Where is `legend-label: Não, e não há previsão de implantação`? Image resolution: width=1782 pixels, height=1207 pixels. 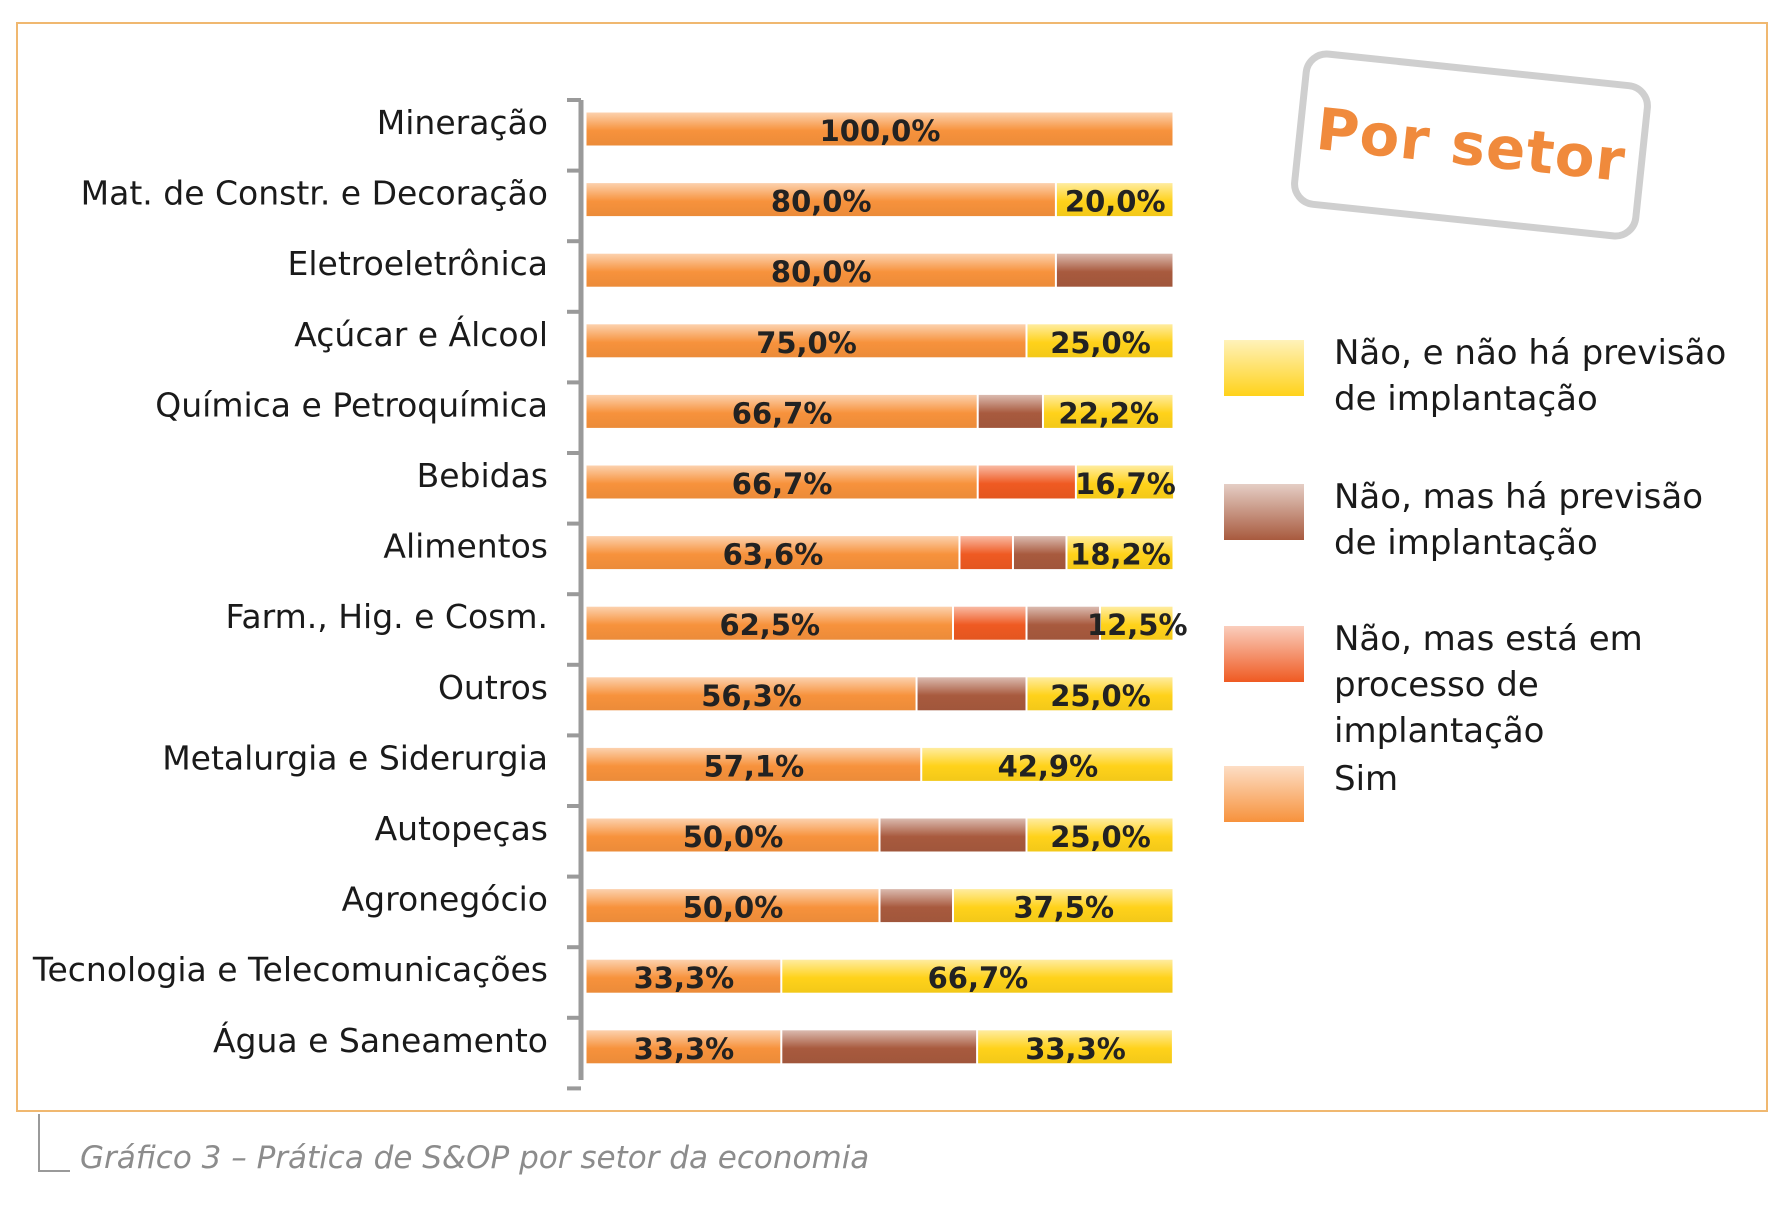 legend-label: Não, e não há previsão de implantação is located at coordinates (1530, 376).